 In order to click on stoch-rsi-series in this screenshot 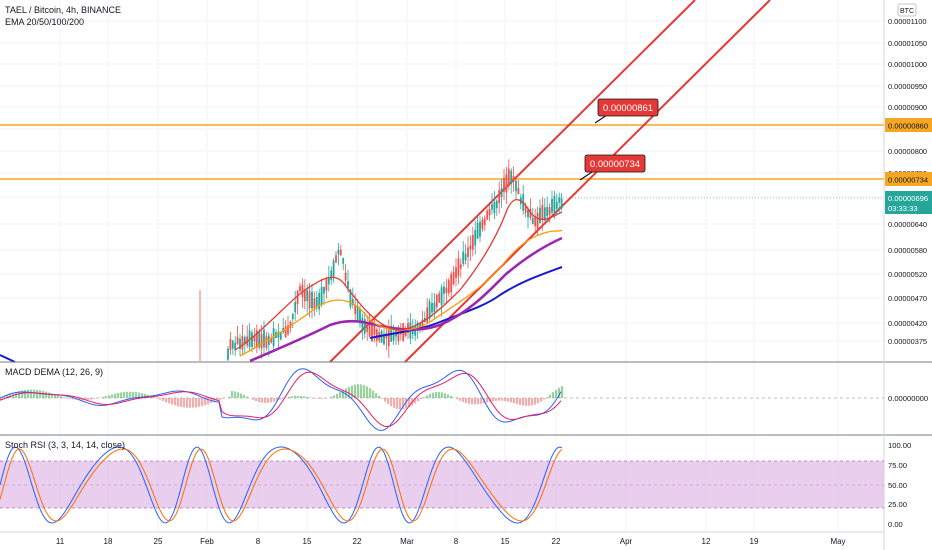, I will do `click(281, 485)`.